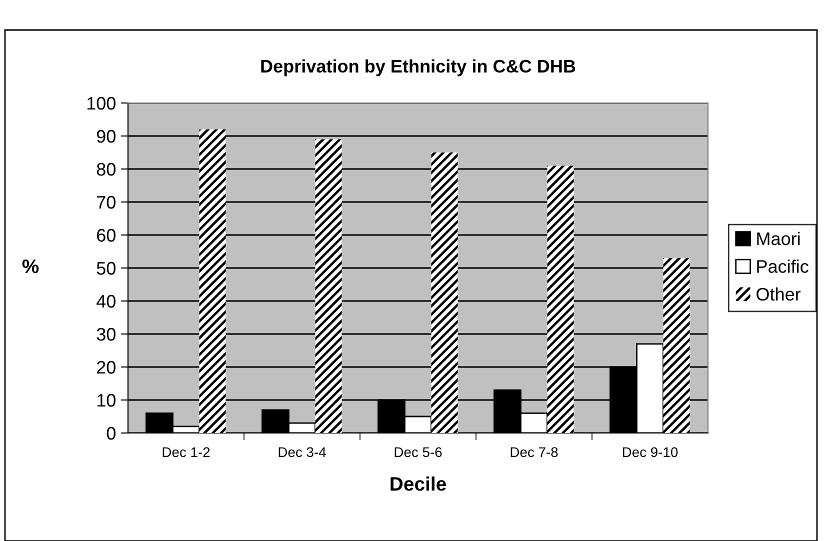 This screenshot has height=541, width=829. What do you see at coordinates (106, 367) in the screenshot?
I see `y-tick-label: 20` at bounding box center [106, 367].